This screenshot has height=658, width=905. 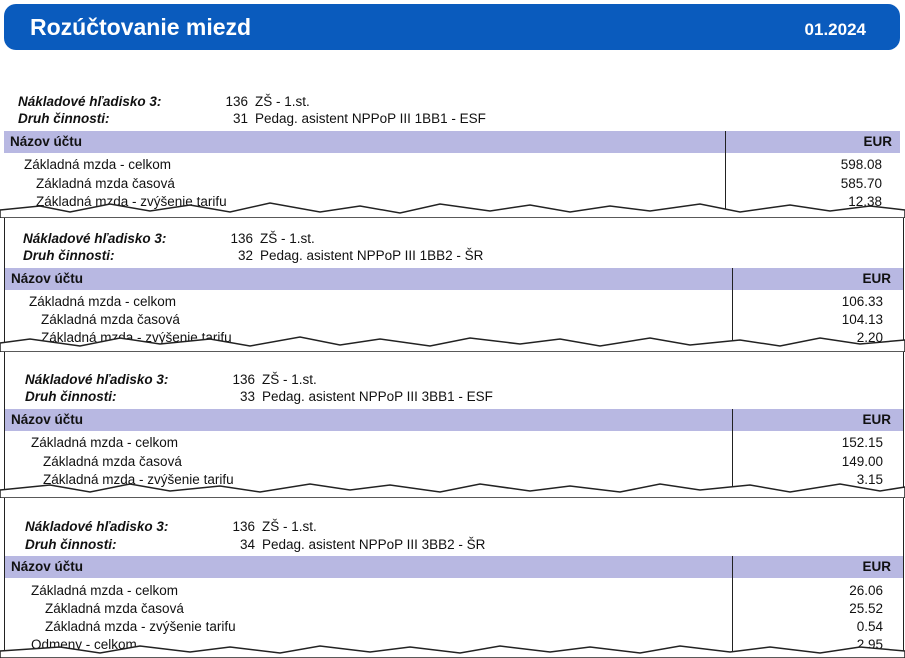 I want to click on account-value: 0.54, so click(x=869, y=626).